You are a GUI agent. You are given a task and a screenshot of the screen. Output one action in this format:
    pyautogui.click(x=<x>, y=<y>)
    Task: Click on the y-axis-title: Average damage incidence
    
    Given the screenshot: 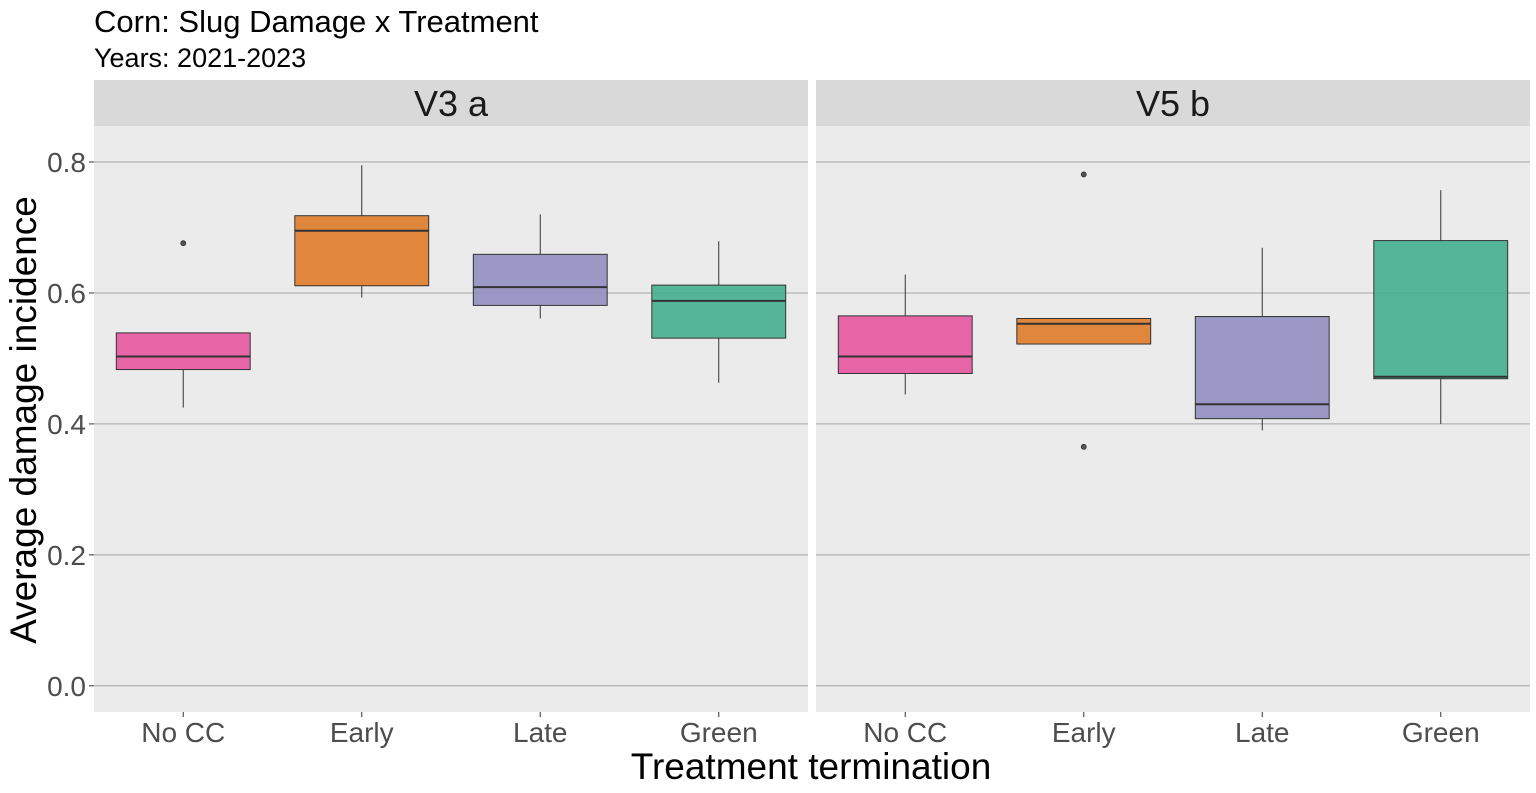 What is the action you would take?
    pyautogui.click(x=23, y=420)
    